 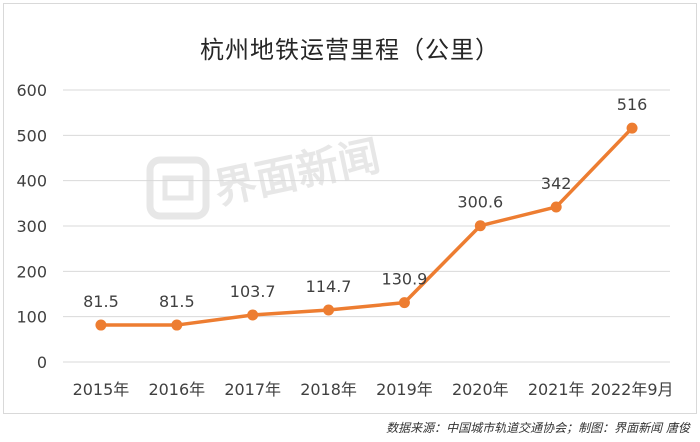 I want to click on data-label: 342, so click(x=556, y=183).